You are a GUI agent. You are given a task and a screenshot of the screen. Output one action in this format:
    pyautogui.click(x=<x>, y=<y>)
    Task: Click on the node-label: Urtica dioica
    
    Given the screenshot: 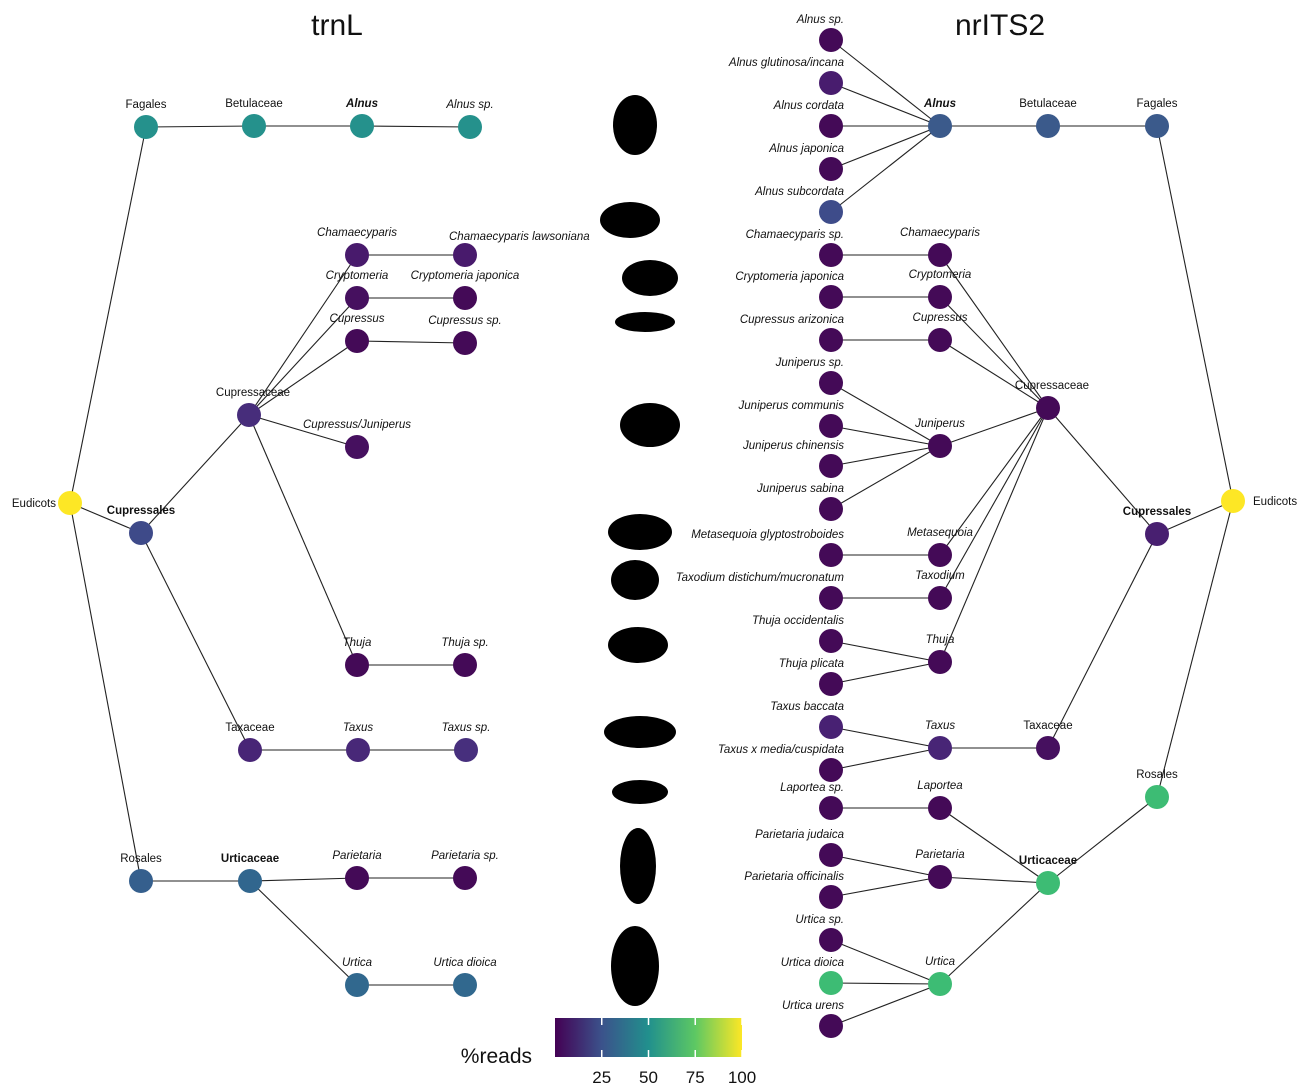 What is the action you would take?
    pyautogui.click(x=464, y=963)
    